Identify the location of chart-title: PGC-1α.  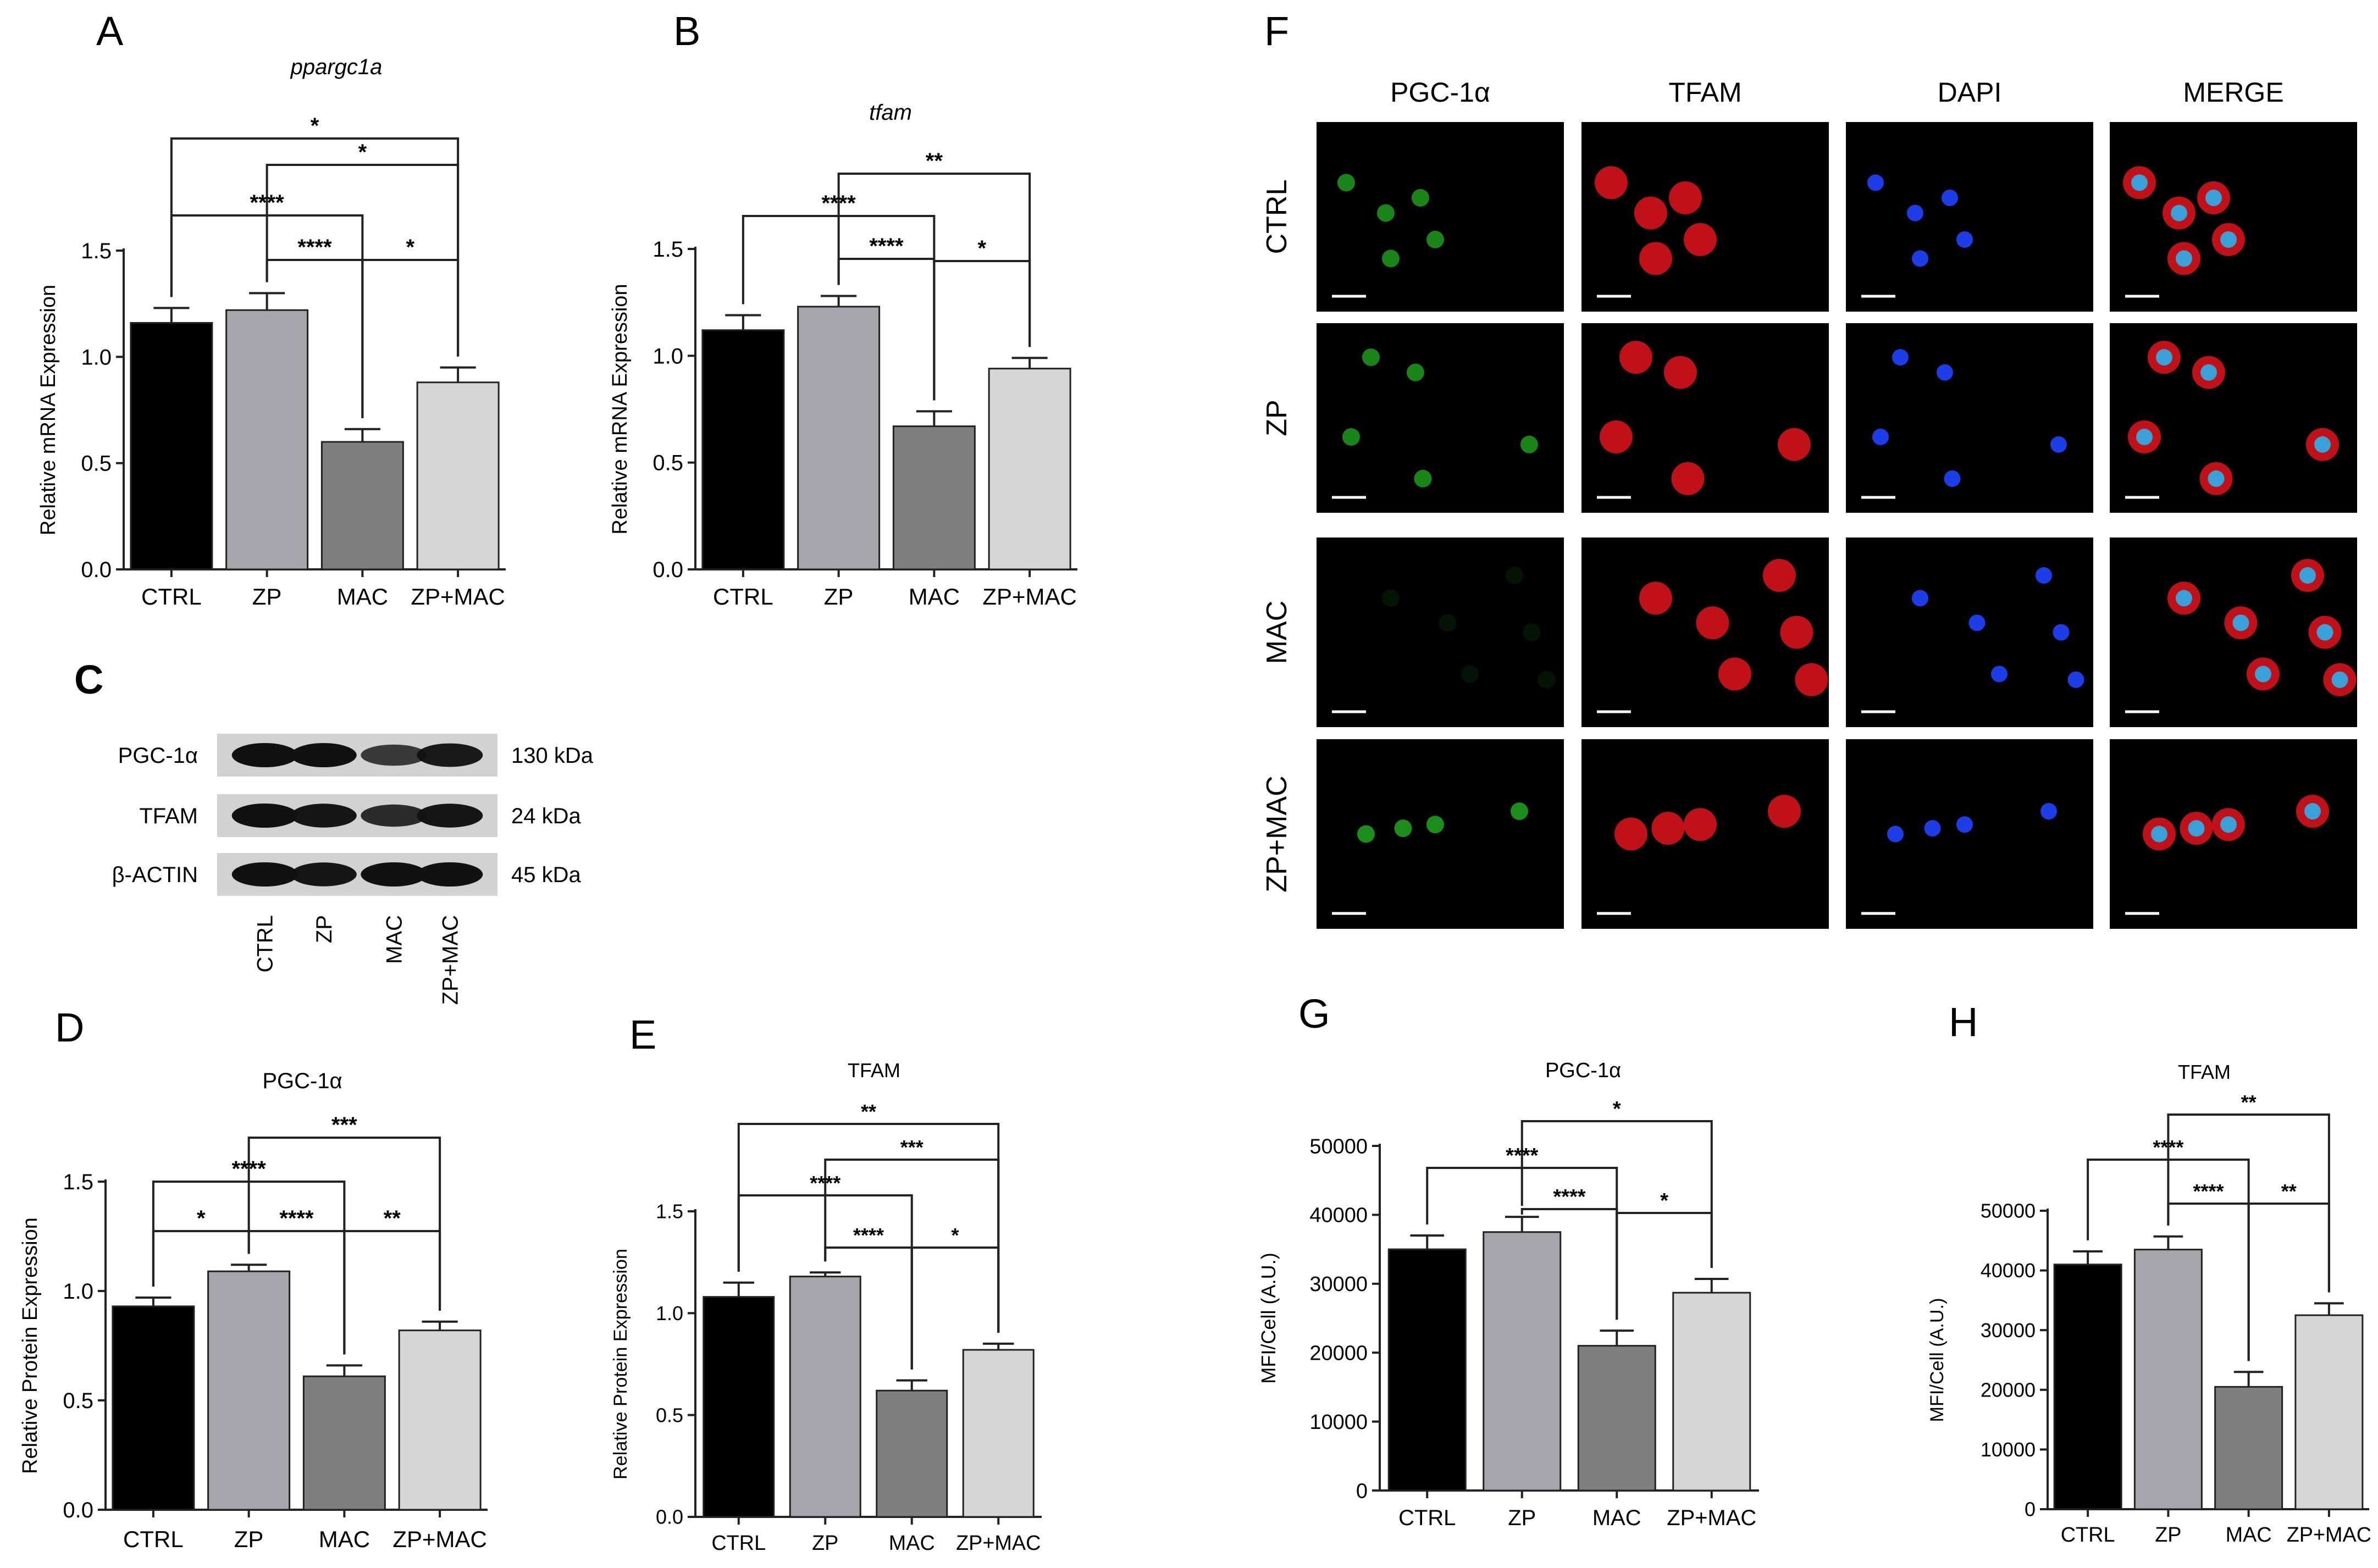
(1583, 1070).